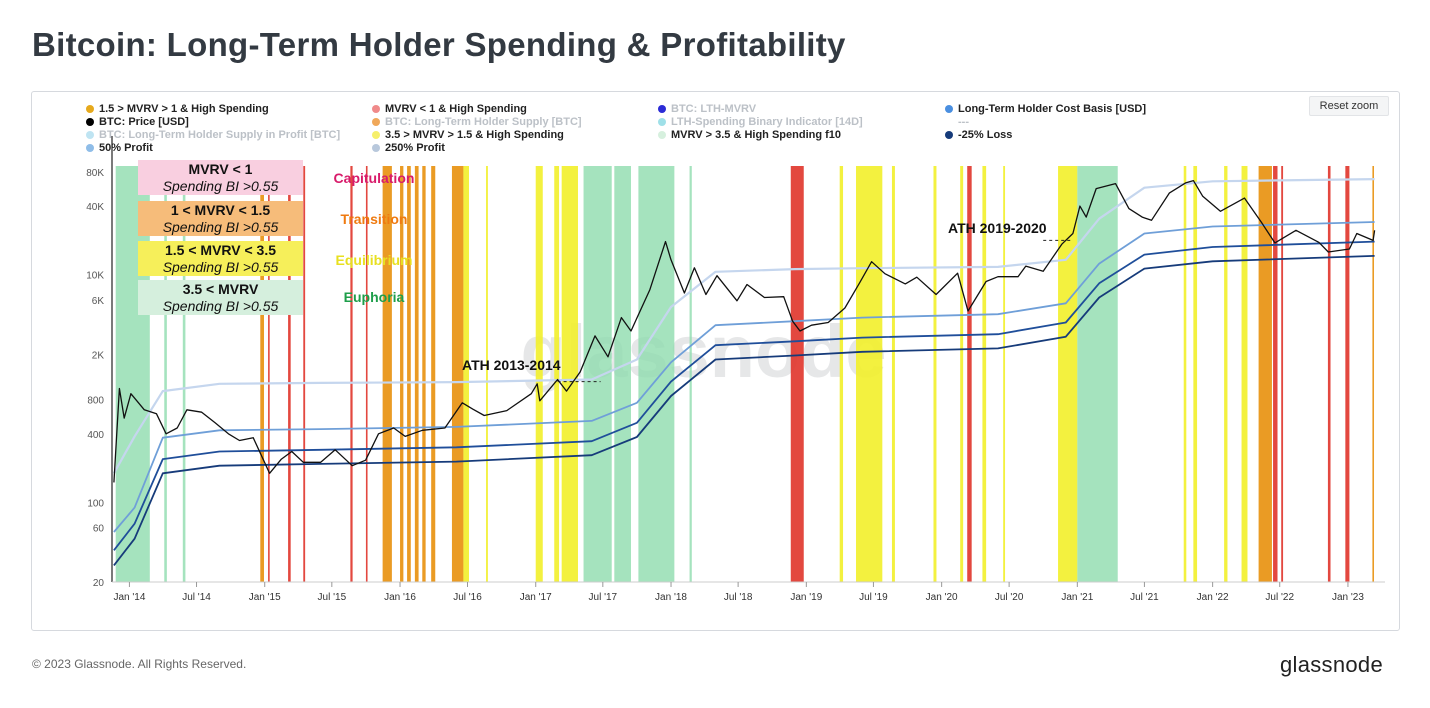 This screenshot has width=1430, height=708. I want to click on legend-label: 50% Profit, so click(126, 147).